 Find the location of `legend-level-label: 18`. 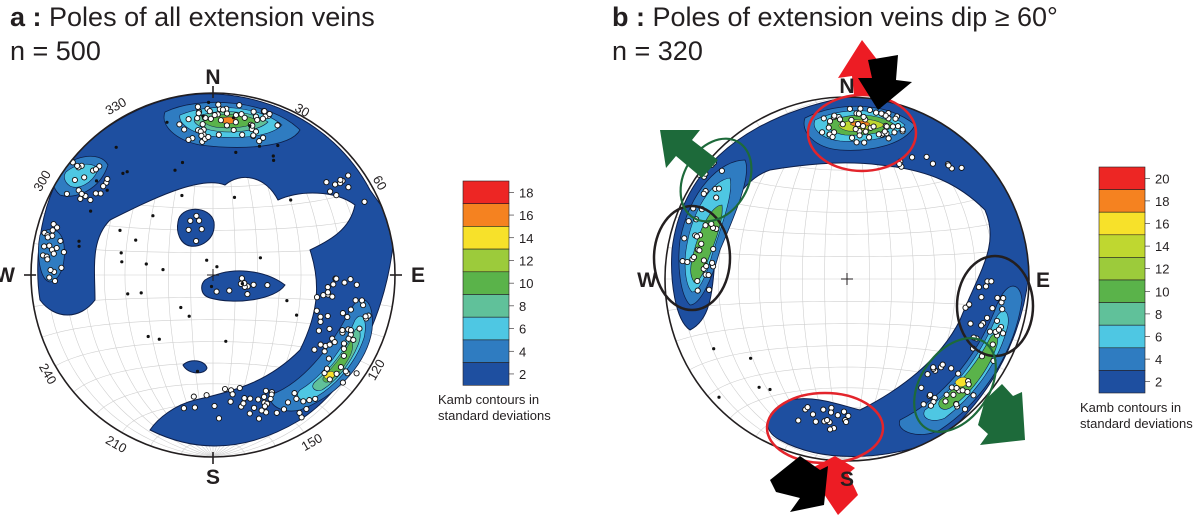

legend-level-label: 18 is located at coordinates (526, 192).